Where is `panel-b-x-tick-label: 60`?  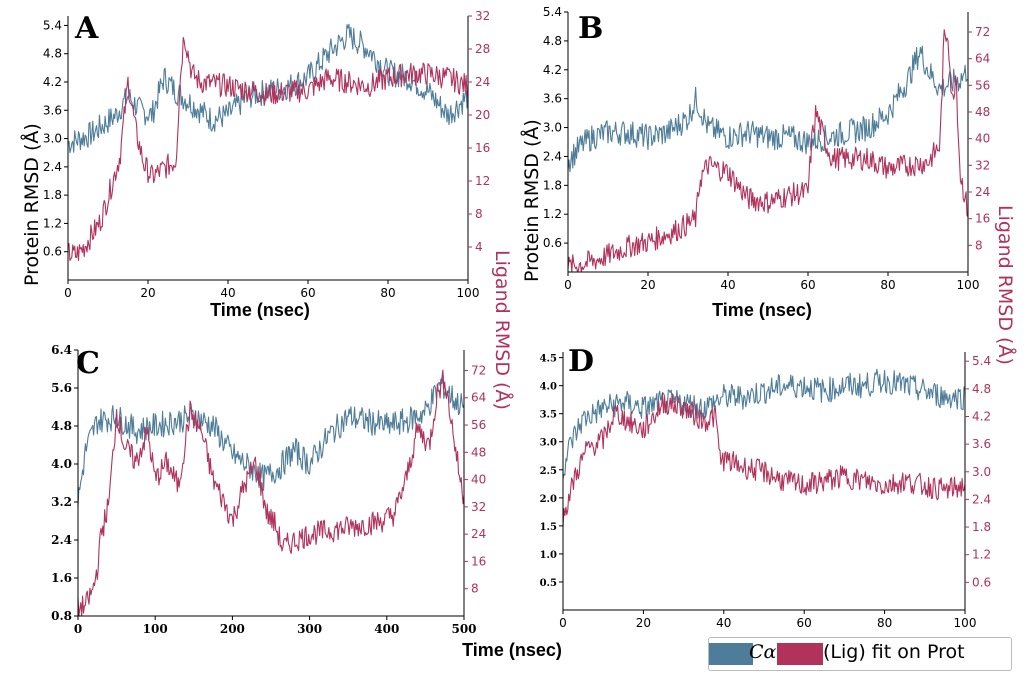
panel-b-x-tick-label: 60 is located at coordinates (807, 285).